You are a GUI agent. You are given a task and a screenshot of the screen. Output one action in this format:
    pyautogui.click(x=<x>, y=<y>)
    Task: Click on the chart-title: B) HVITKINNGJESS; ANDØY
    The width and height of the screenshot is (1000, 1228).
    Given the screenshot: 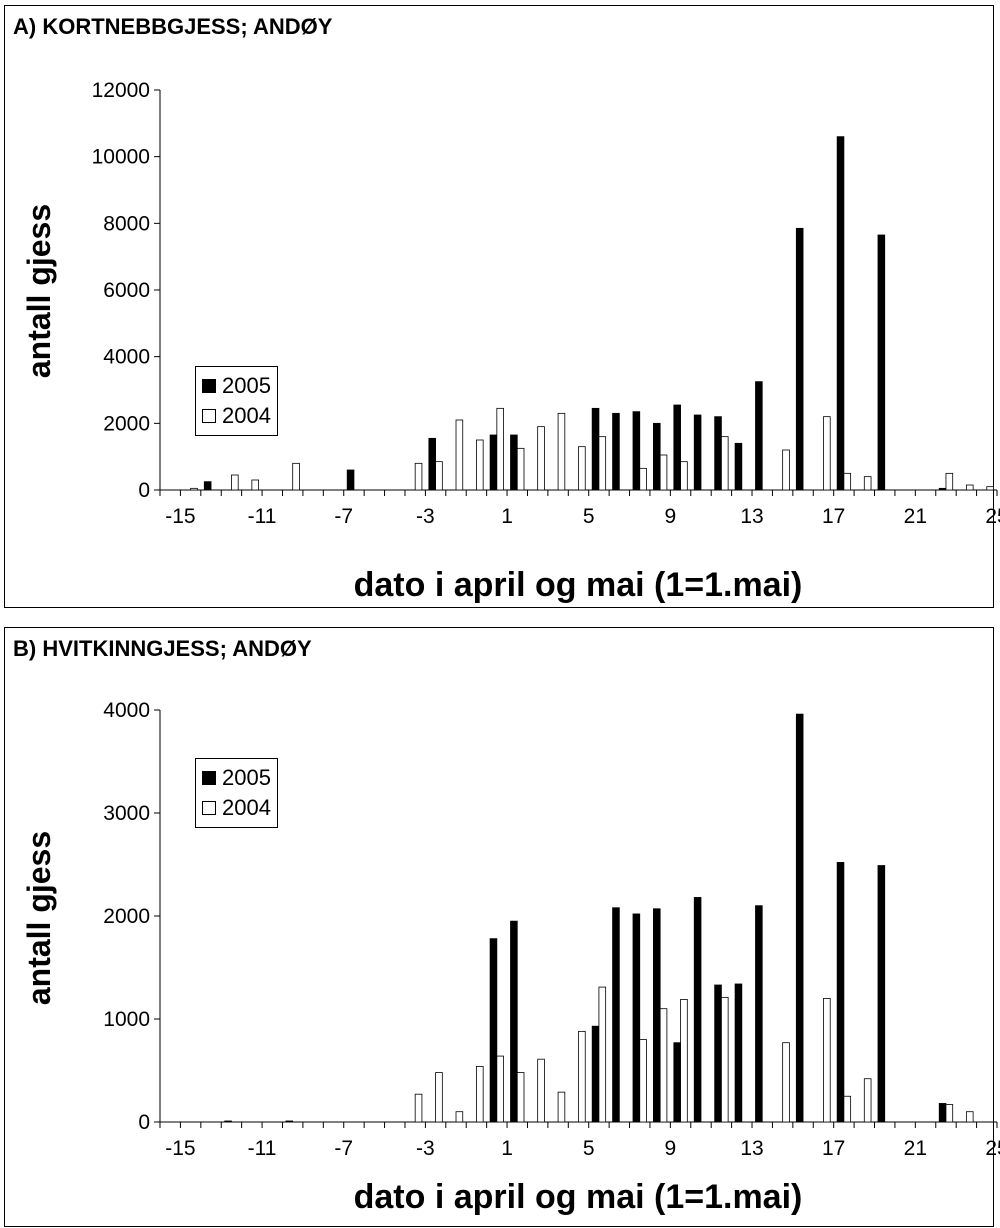 What is the action you would take?
    pyautogui.click(x=162, y=648)
    